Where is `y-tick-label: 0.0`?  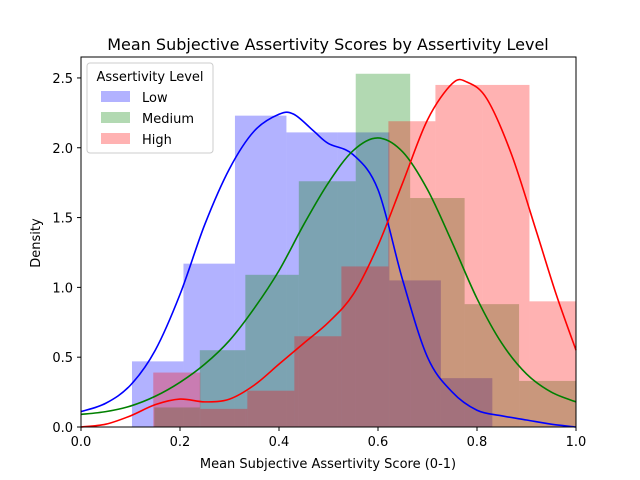
y-tick-label: 0.0 is located at coordinates (62, 428).